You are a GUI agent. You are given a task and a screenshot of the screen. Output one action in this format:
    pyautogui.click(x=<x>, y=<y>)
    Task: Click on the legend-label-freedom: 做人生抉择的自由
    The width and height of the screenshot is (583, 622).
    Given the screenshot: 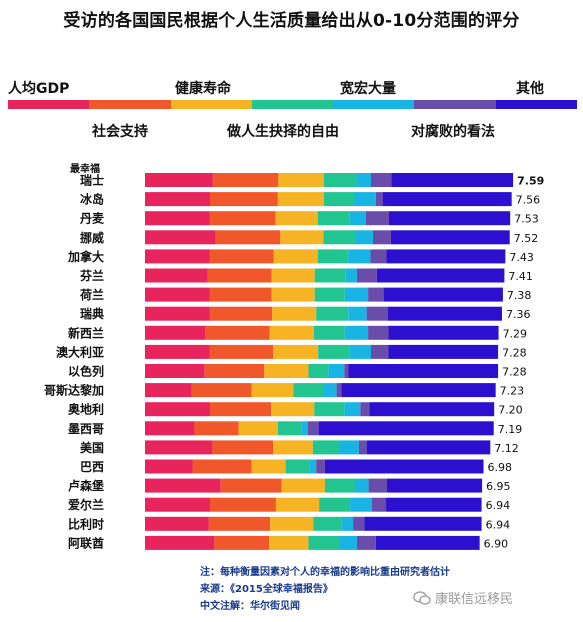 What is the action you would take?
    pyautogui.click(x=283, y=132)
    